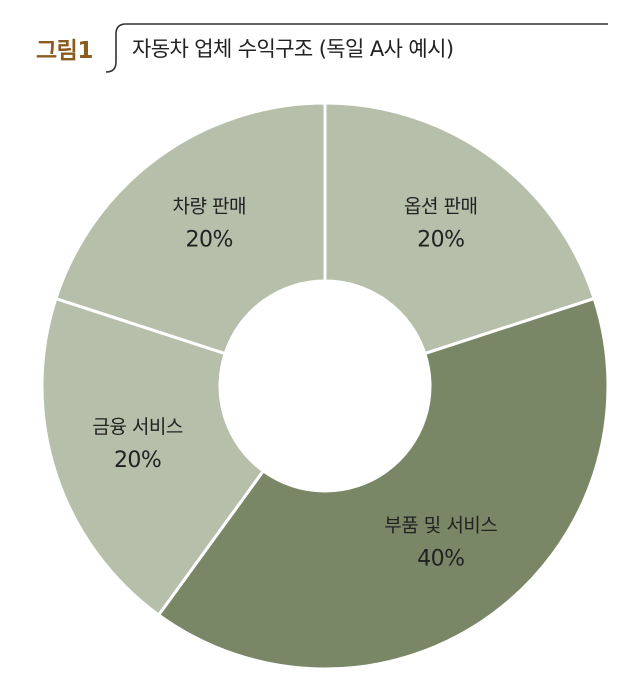 This screenshot has width=640, height=692. Describe the element at coordinates (137, 460) in the screenshot. I see `slice-value-2: 20%` at that location.